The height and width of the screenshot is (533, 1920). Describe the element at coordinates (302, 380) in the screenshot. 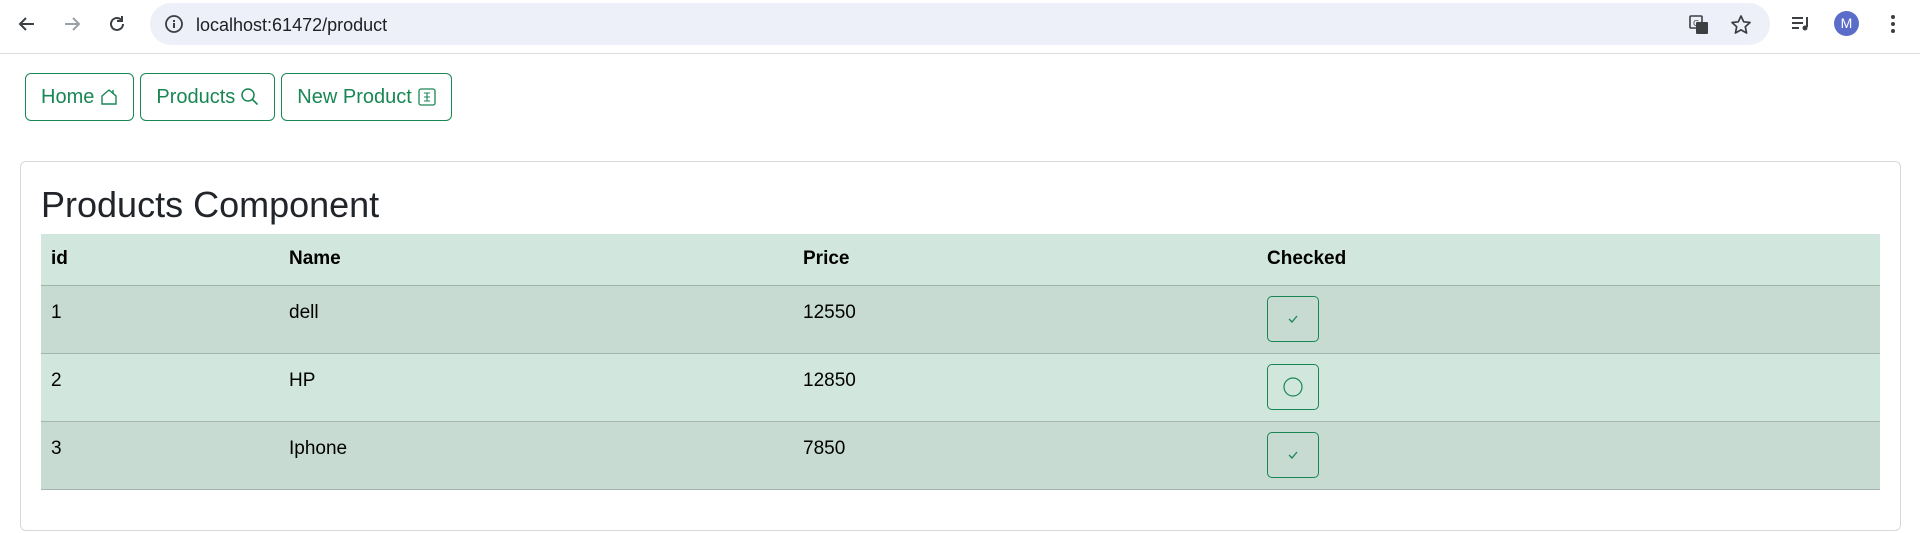

I see `cell-name: HP` at that location.